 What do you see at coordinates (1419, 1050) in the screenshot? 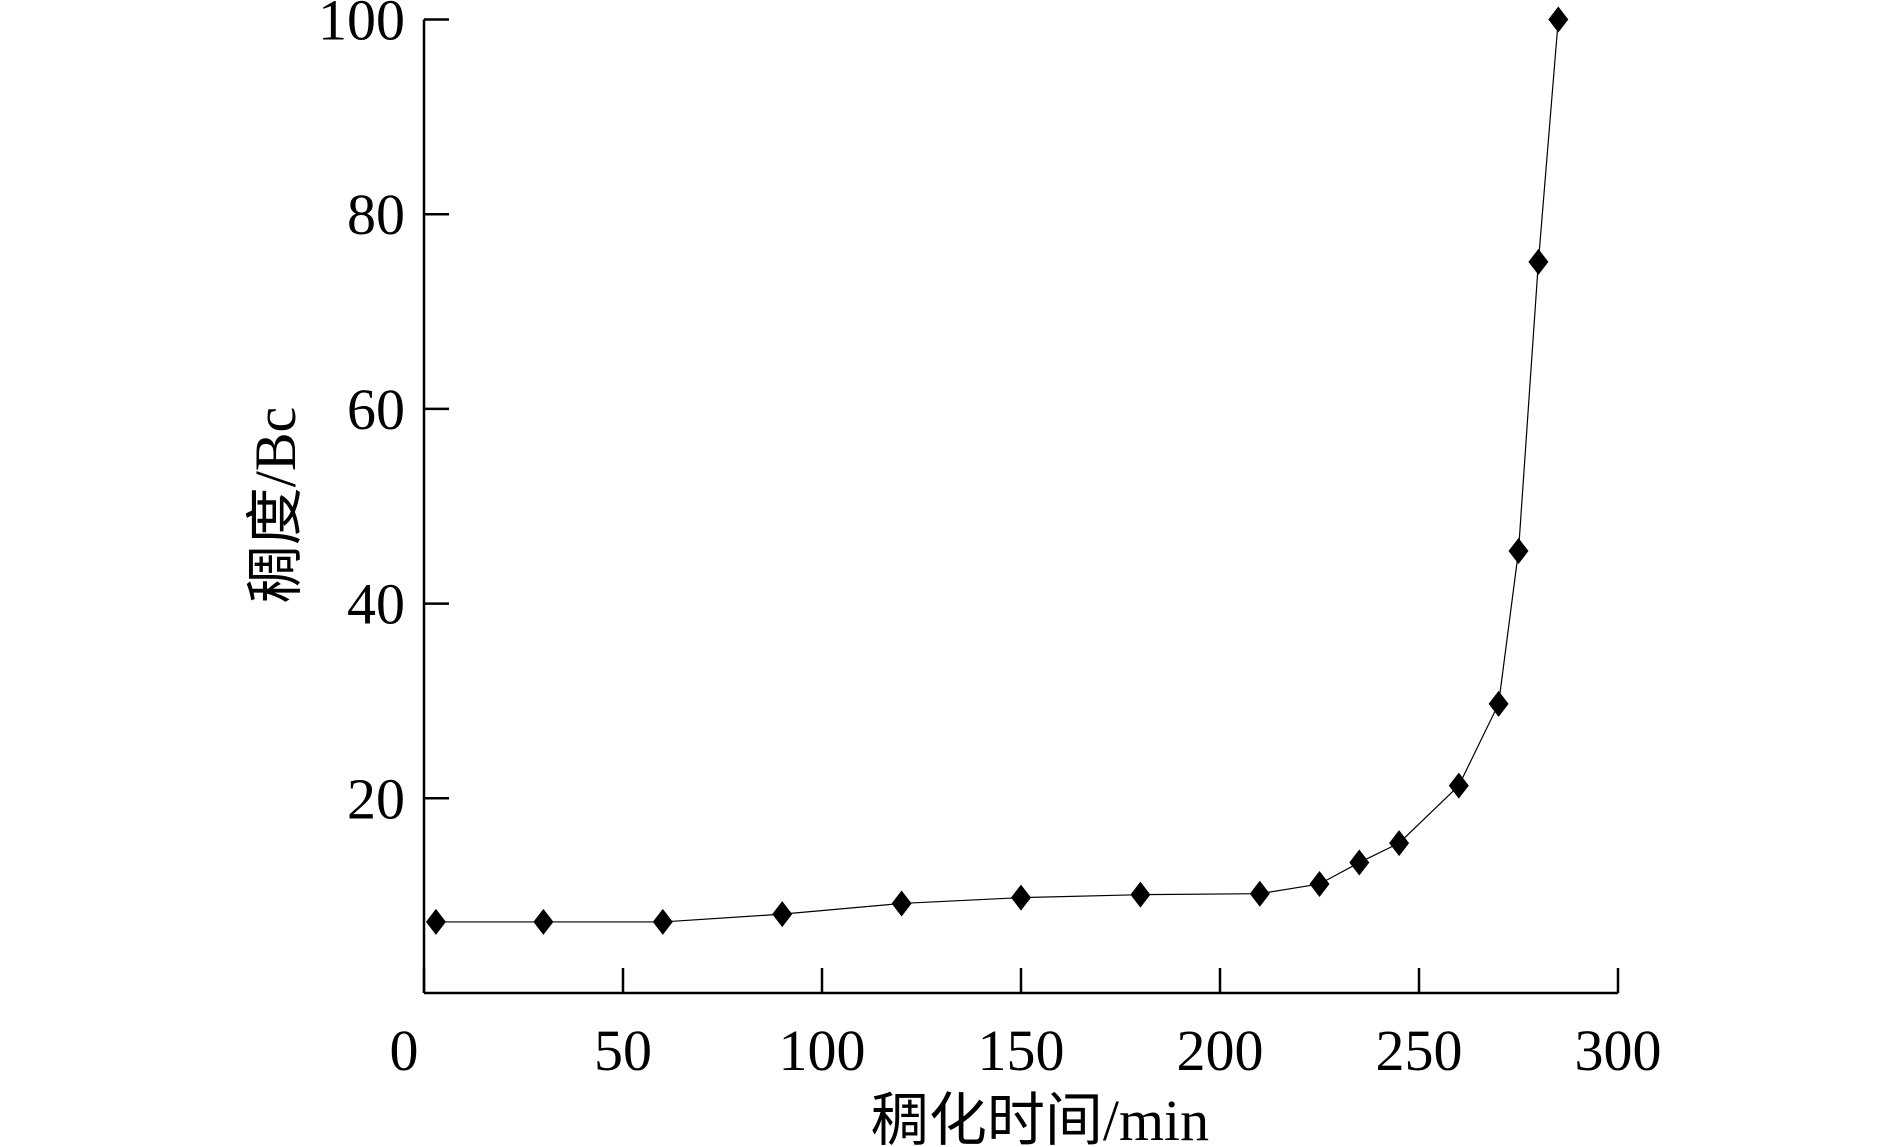
I see `x-tick-label: 250` at bounding box center [1419, 1050].